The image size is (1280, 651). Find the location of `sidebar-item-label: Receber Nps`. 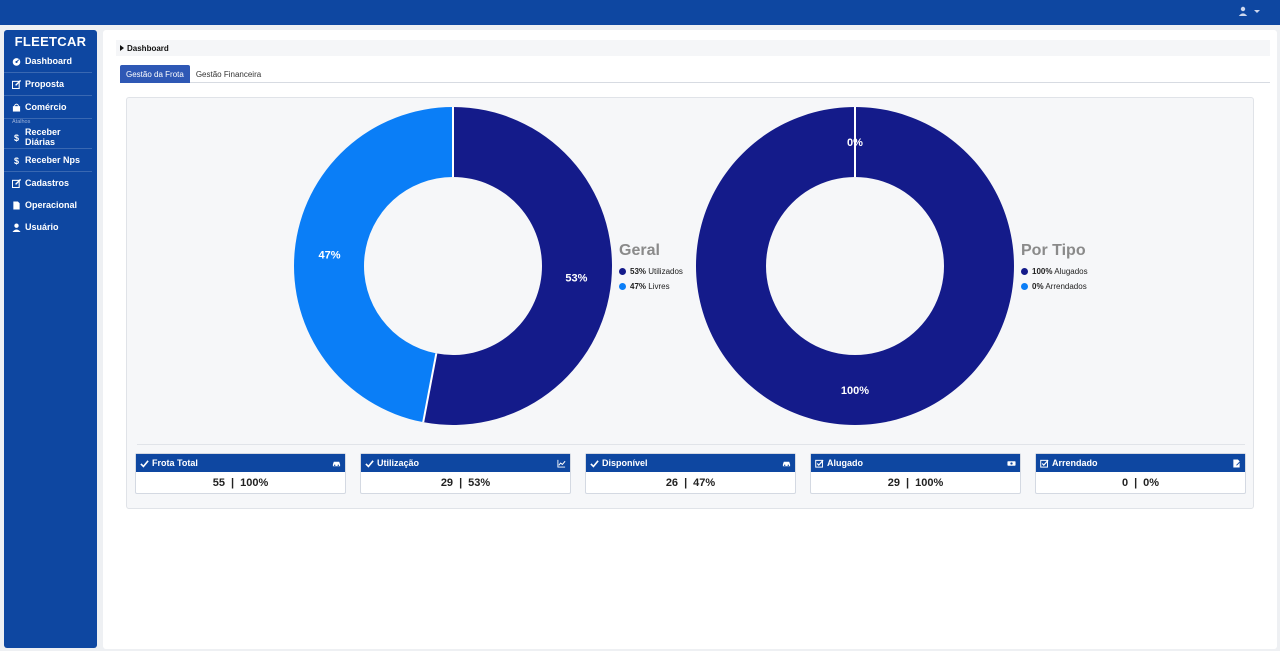

sidebar-item-label: Receber Nps is located at coordinates (53, 160).